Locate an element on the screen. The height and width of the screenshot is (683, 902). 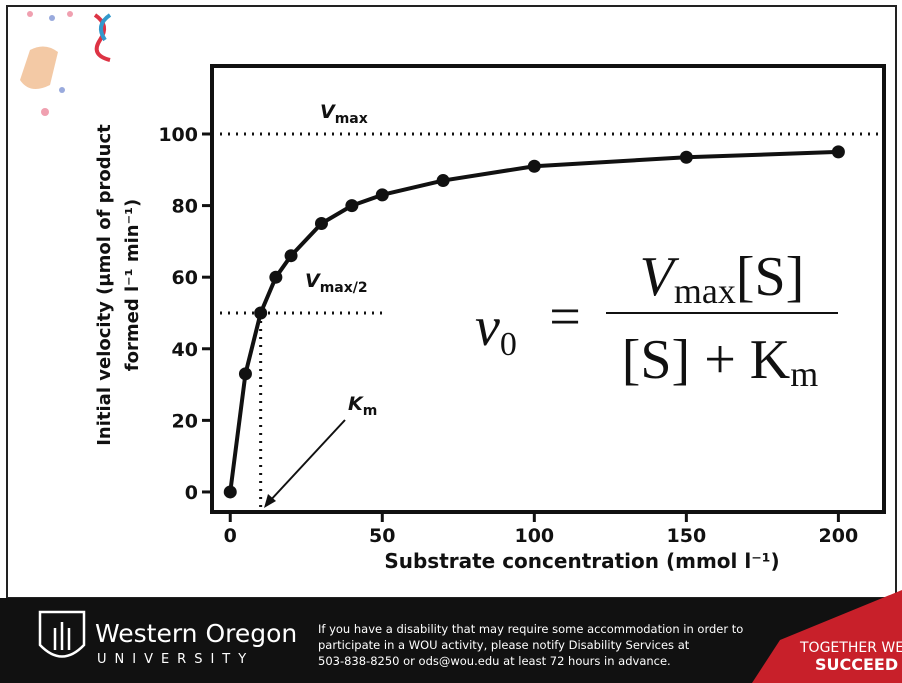
equation-denominator: [S] + Km is located at coordinates (720, 361).